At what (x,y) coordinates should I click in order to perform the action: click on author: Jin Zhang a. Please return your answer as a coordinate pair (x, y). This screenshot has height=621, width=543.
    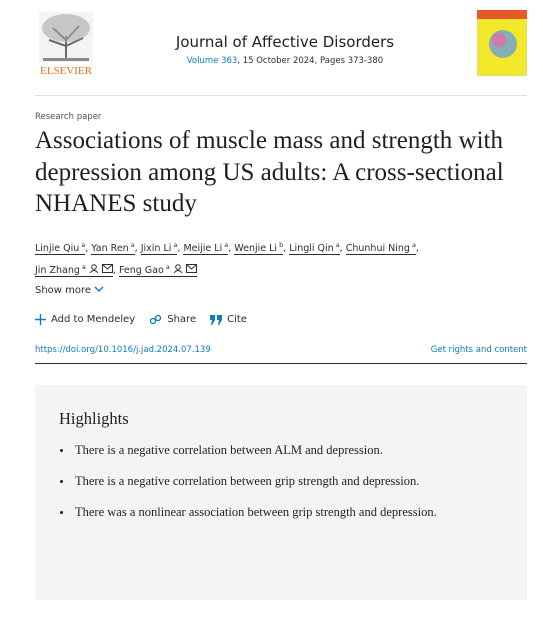
    Looking at the image, I should click on (74, 270).